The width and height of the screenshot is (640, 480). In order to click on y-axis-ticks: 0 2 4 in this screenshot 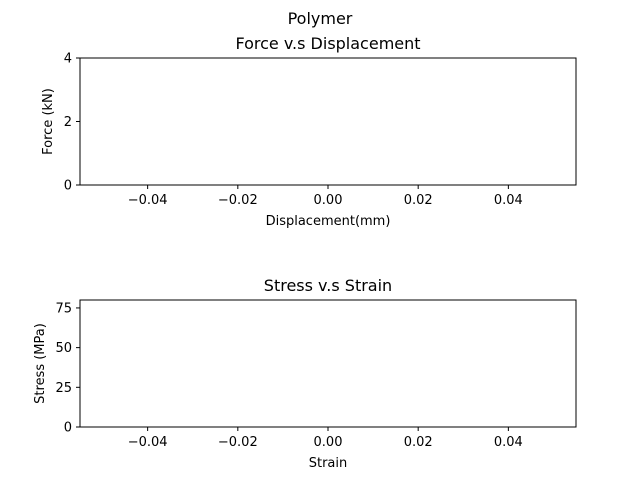, I will do `click(72, 123)`.